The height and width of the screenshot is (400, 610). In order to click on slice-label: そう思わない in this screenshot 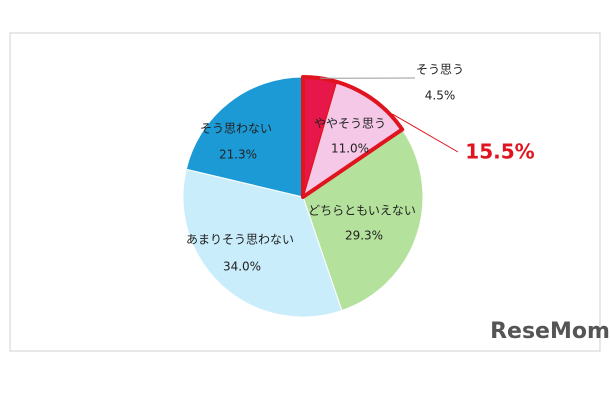, I will do `click(236, 129)`.